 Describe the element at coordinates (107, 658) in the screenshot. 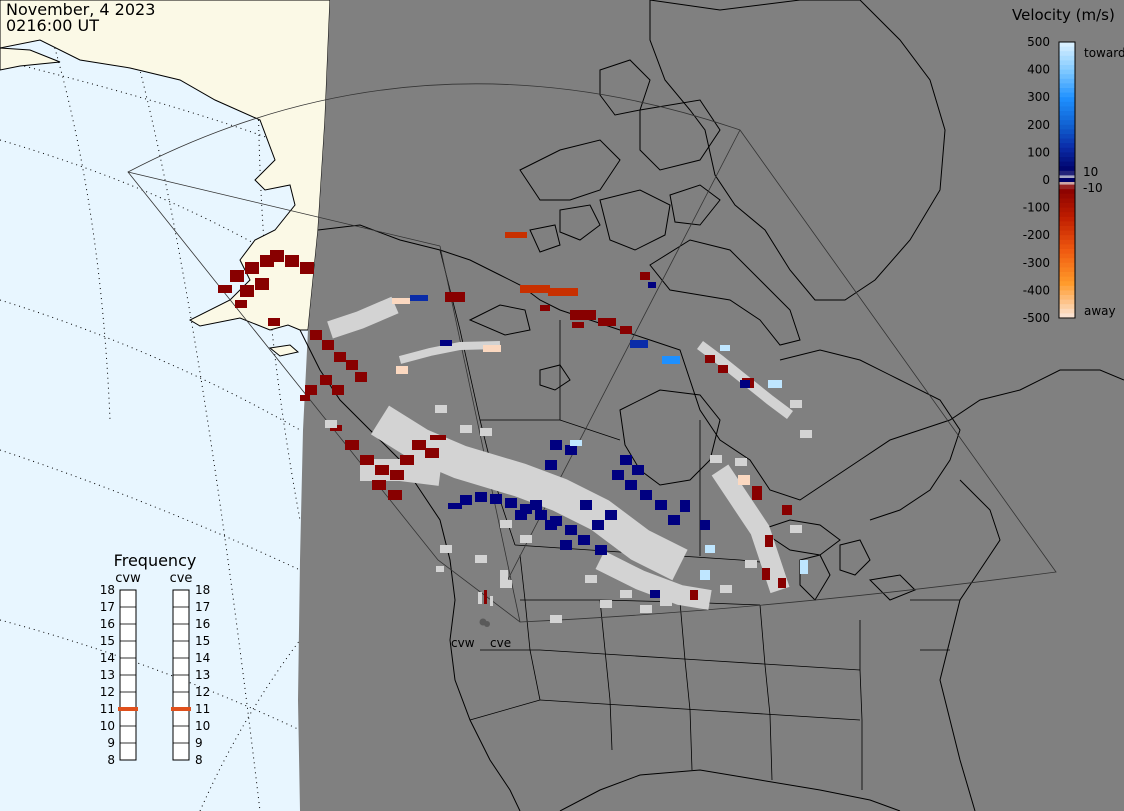

I see `frequency-tick-label: 14` at that location.